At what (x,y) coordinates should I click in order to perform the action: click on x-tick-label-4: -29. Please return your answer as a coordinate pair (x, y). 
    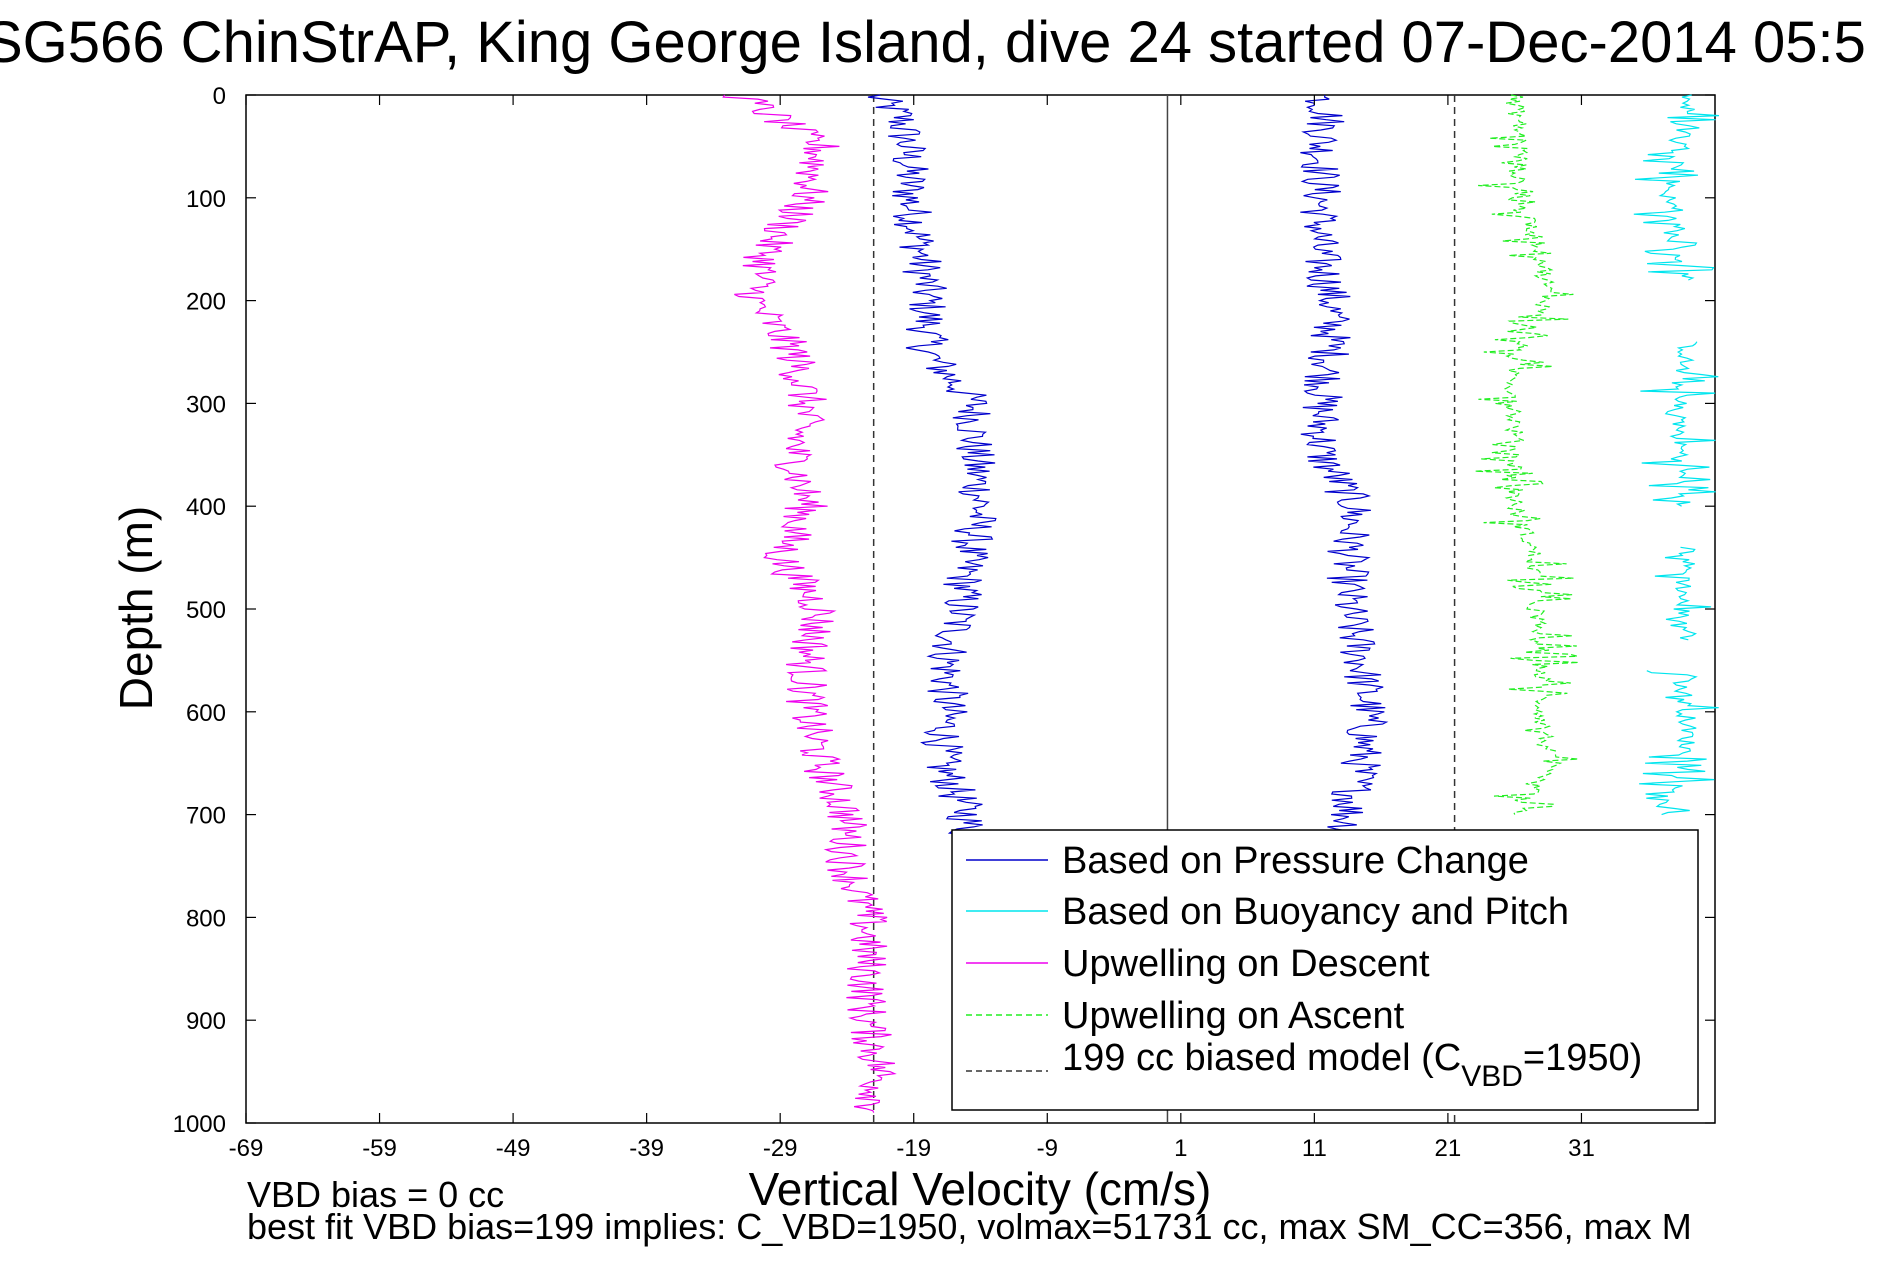
    Looking at the image, I should click on (780, 1148).